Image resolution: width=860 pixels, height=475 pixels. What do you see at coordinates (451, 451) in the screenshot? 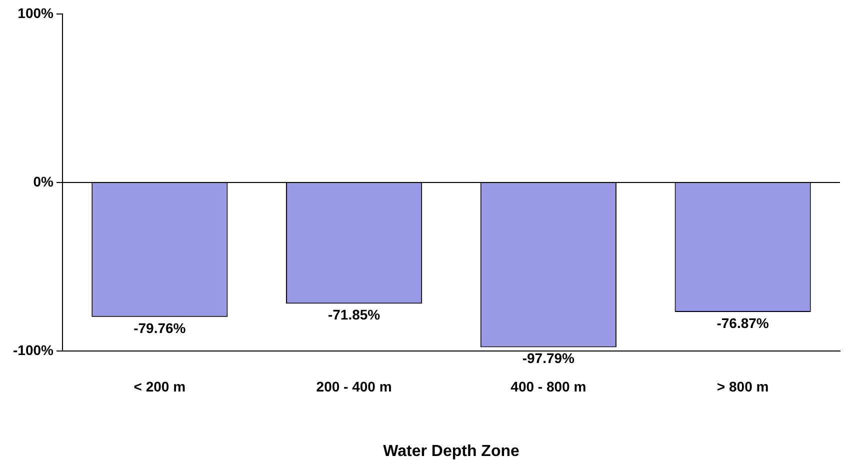
I see `x-axis-title: Water Depth Zone` at bounding box center [451, 451].